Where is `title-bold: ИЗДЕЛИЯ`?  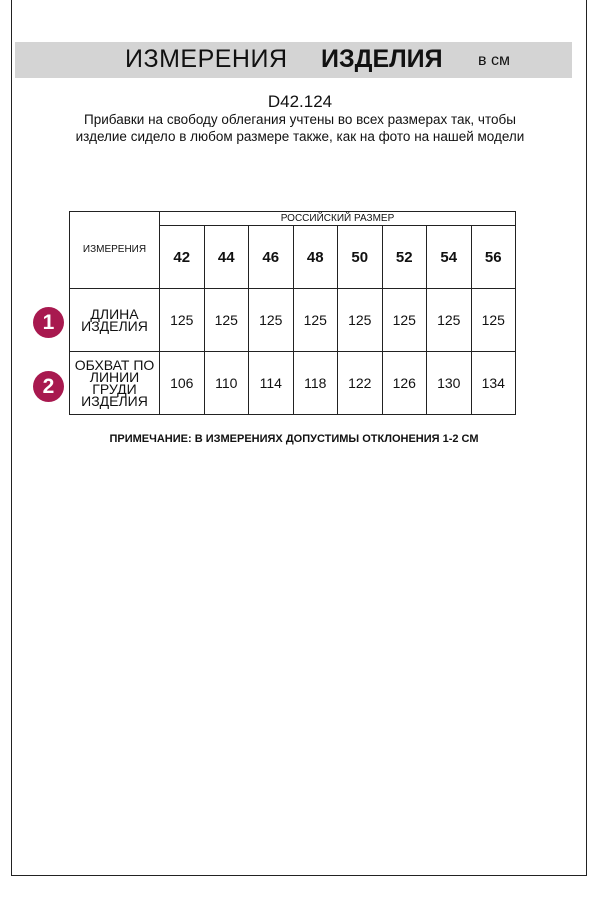 title-bold: ИЗДЕЛИЯ is located at coordinates (382, 59).